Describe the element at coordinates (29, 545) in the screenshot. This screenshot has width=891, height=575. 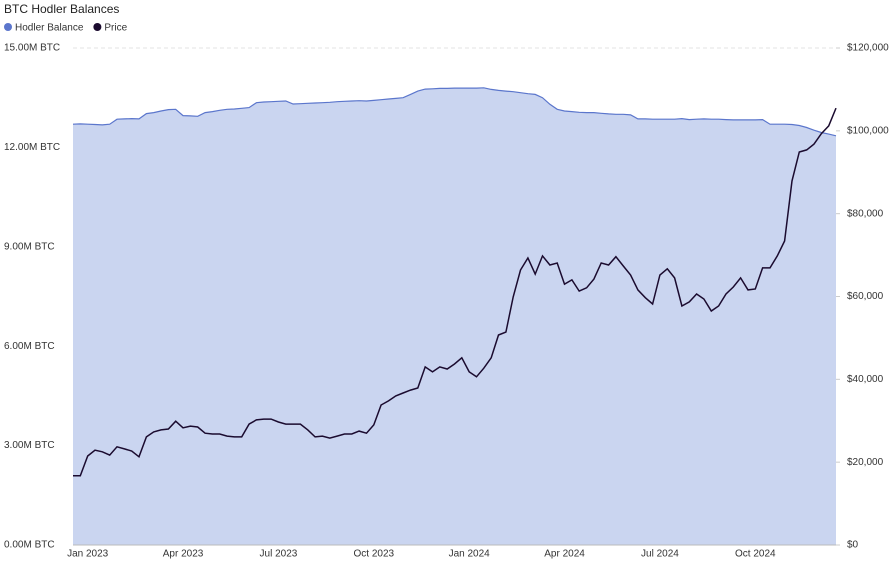
I see `y-tick-label: 0.00M BTC` at that location.